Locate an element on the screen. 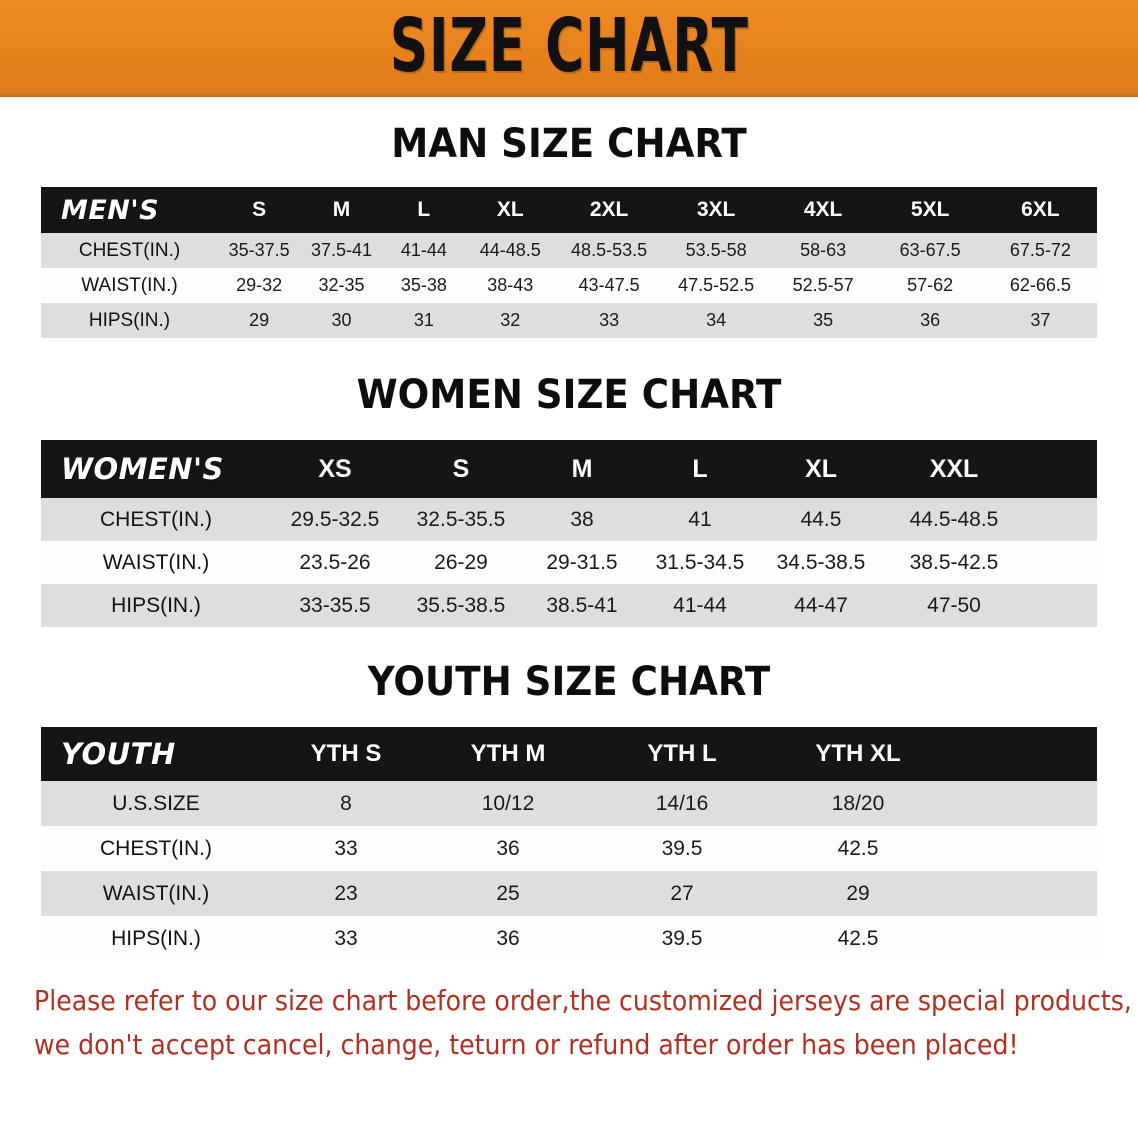  women-section-title: WOMEN SIZE CHART is located at coordinates (569, 395).